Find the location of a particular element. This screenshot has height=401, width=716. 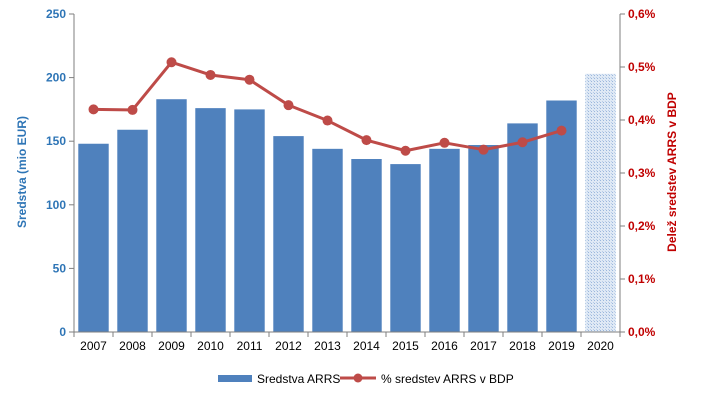

x-tick-label: 2014 is located at coordinates (366, 346).